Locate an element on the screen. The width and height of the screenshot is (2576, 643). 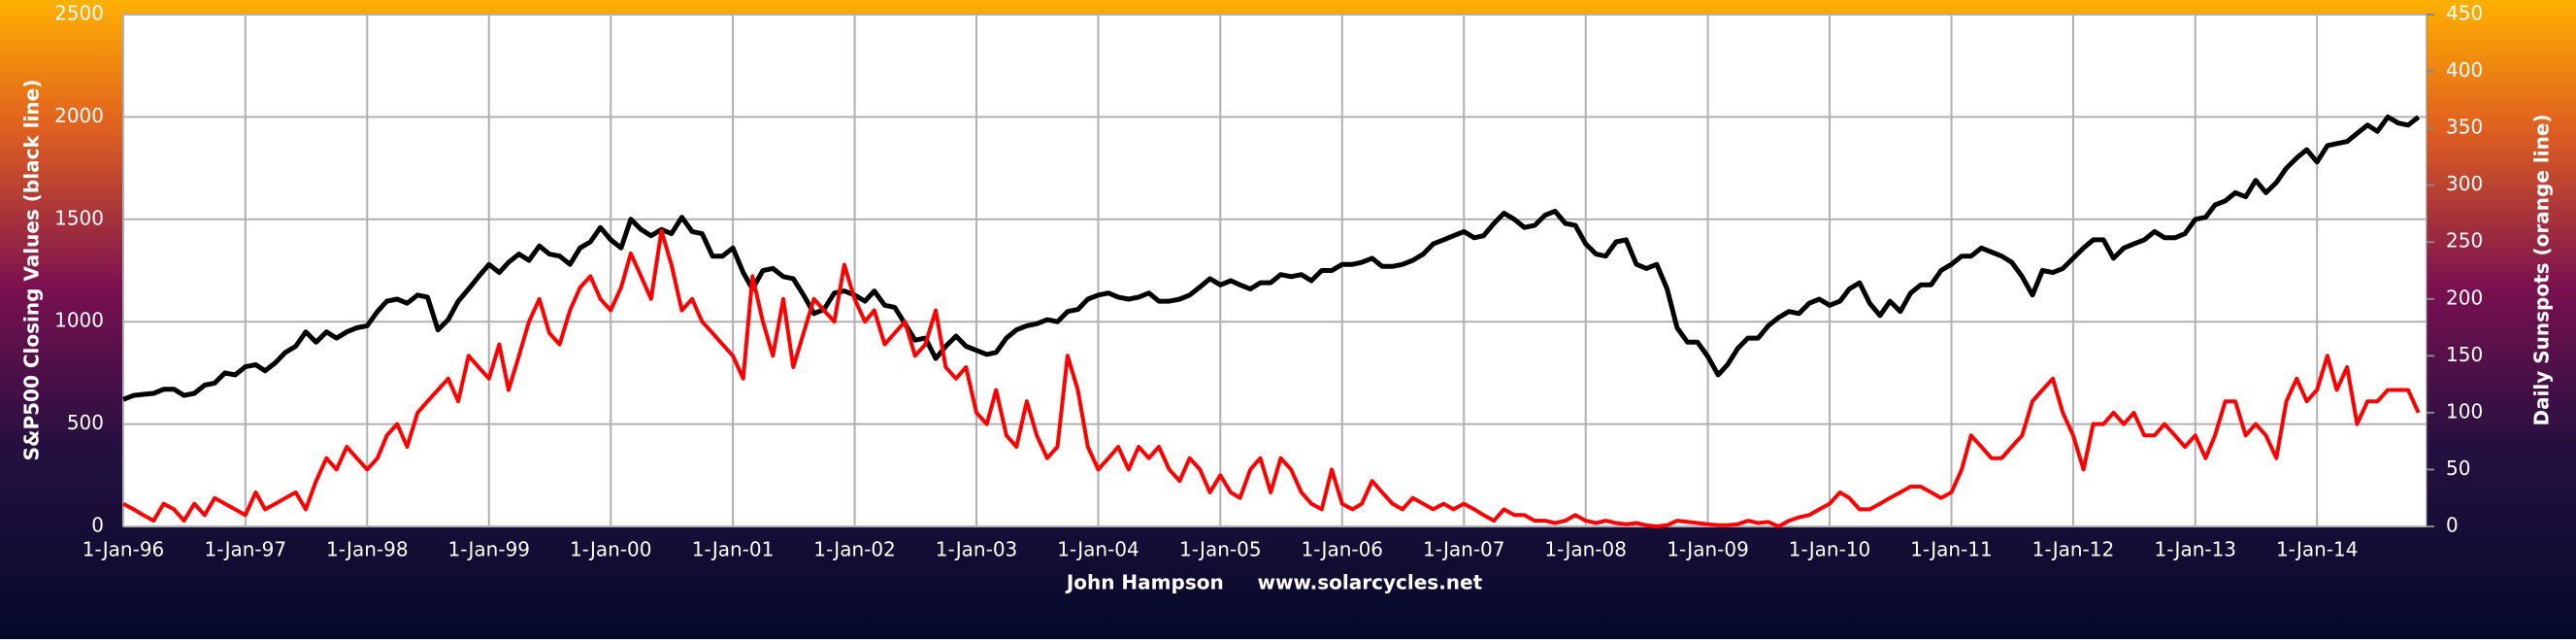
x-tick-label: 1-Jan-02 is located at coordinates (855, 549).